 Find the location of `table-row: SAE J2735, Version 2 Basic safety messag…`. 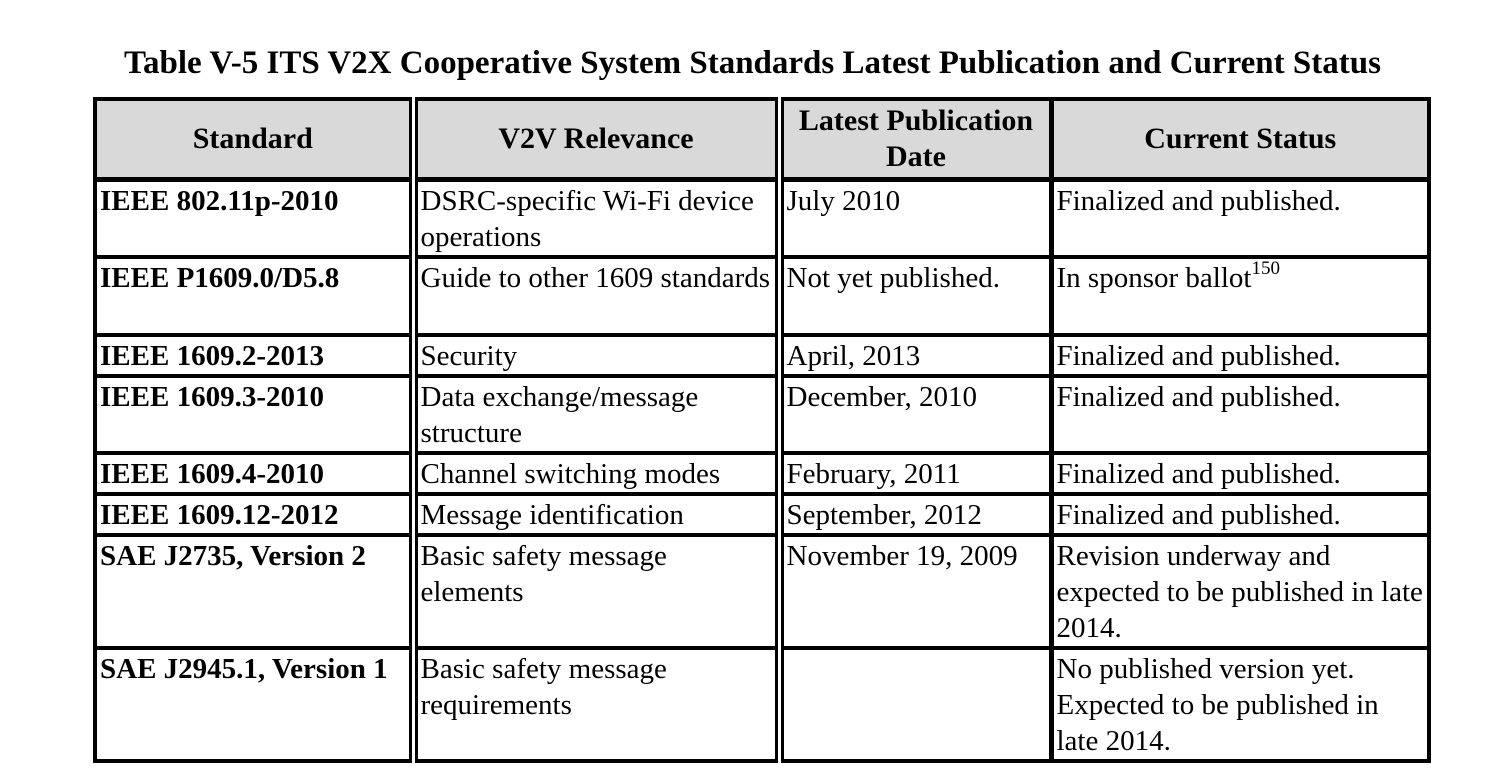

table-row: SAE J2735, Version 2 Basic safety messag… is located at coordinates (762, 590).